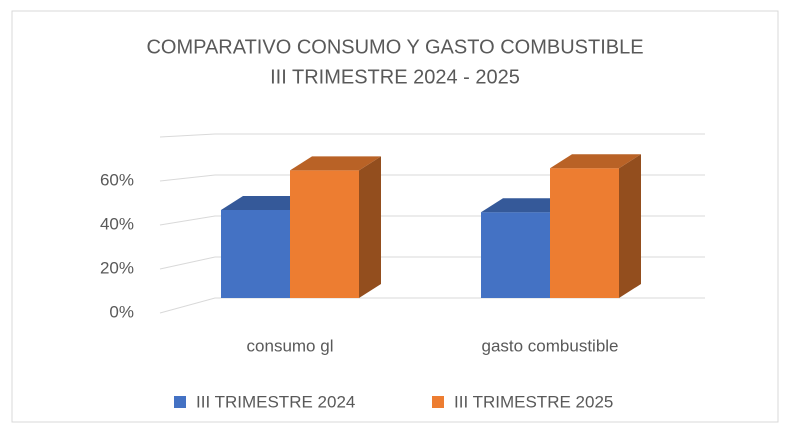  I want to click on y-tick-label: 60%, so click(117, 179).